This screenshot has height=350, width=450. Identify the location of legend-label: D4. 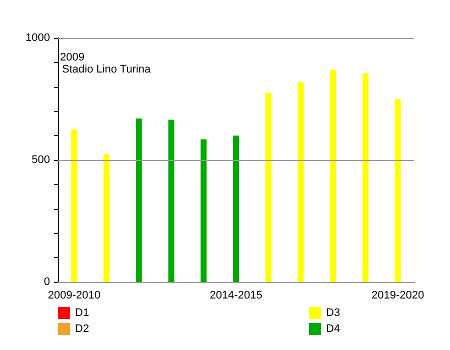
(333, 329).